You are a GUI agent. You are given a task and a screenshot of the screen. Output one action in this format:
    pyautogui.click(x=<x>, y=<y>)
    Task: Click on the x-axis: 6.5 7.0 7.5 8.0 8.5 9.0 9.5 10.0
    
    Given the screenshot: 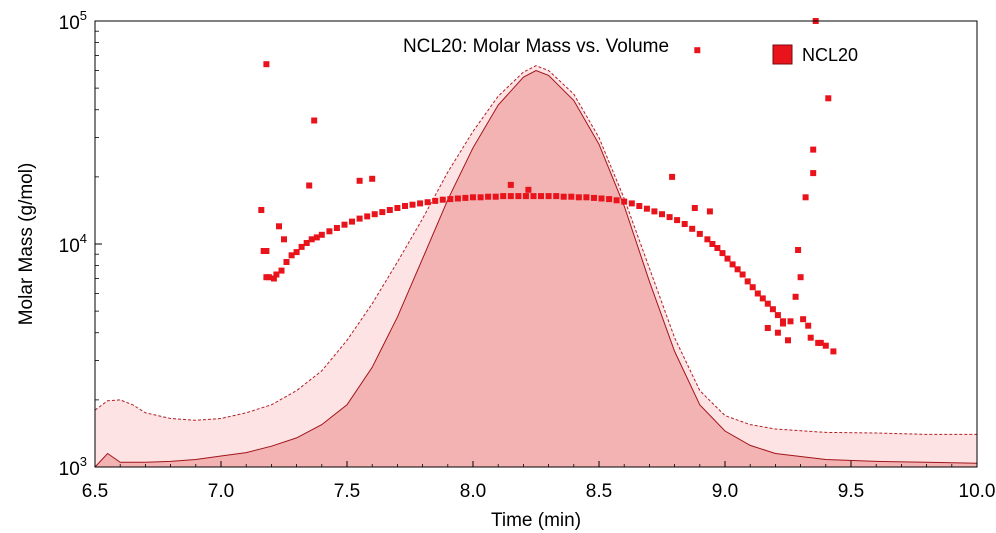 What is the action you would take?
    pyautogui.click(x=539, y=481)
    